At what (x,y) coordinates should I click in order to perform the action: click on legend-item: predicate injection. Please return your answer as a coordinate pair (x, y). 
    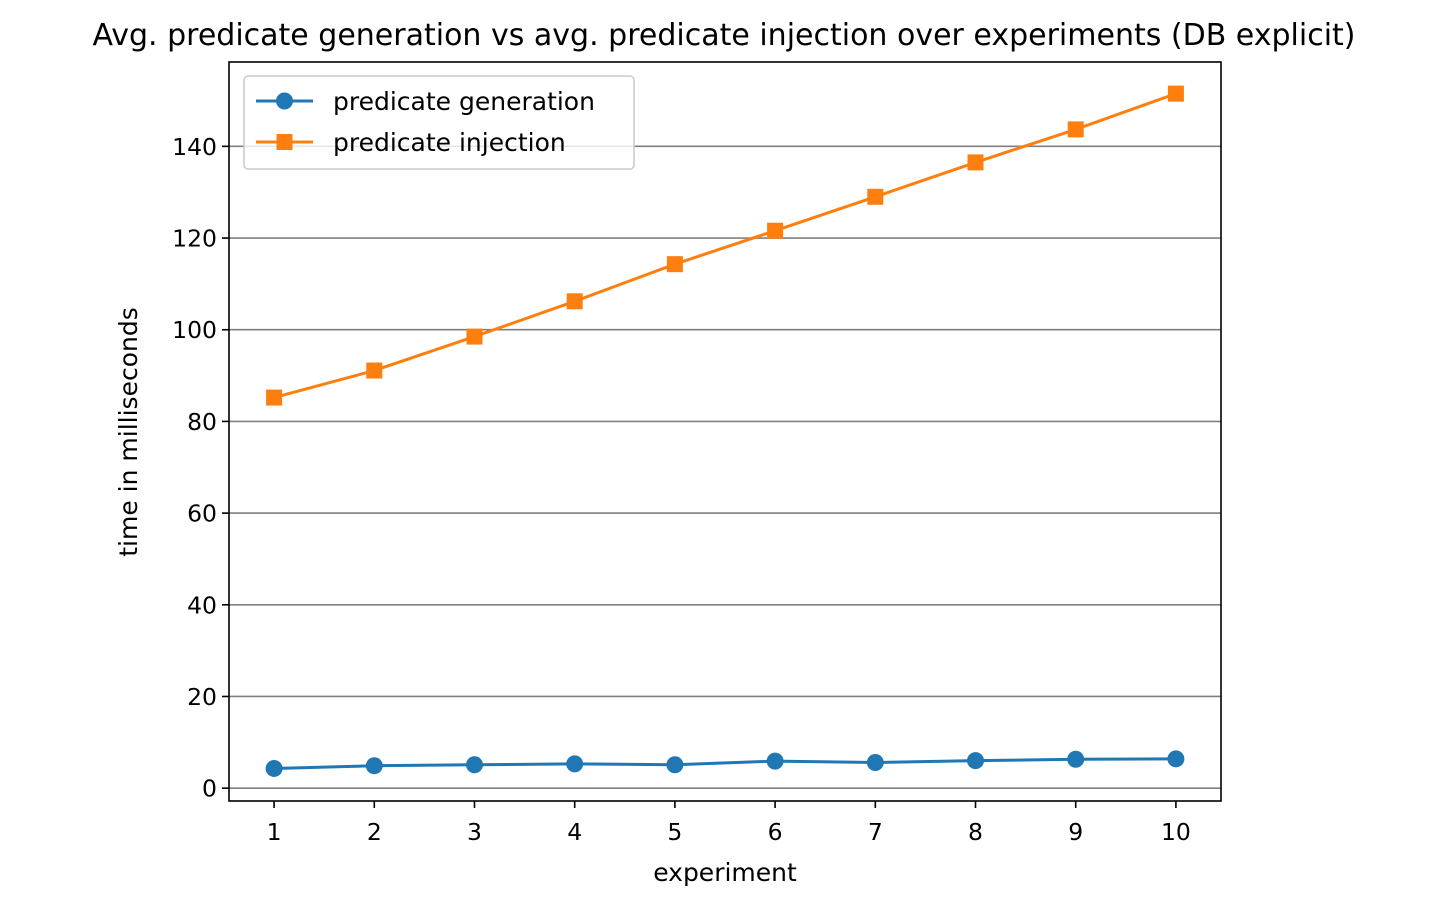
    Looking at the image, I should click on (411, 142).